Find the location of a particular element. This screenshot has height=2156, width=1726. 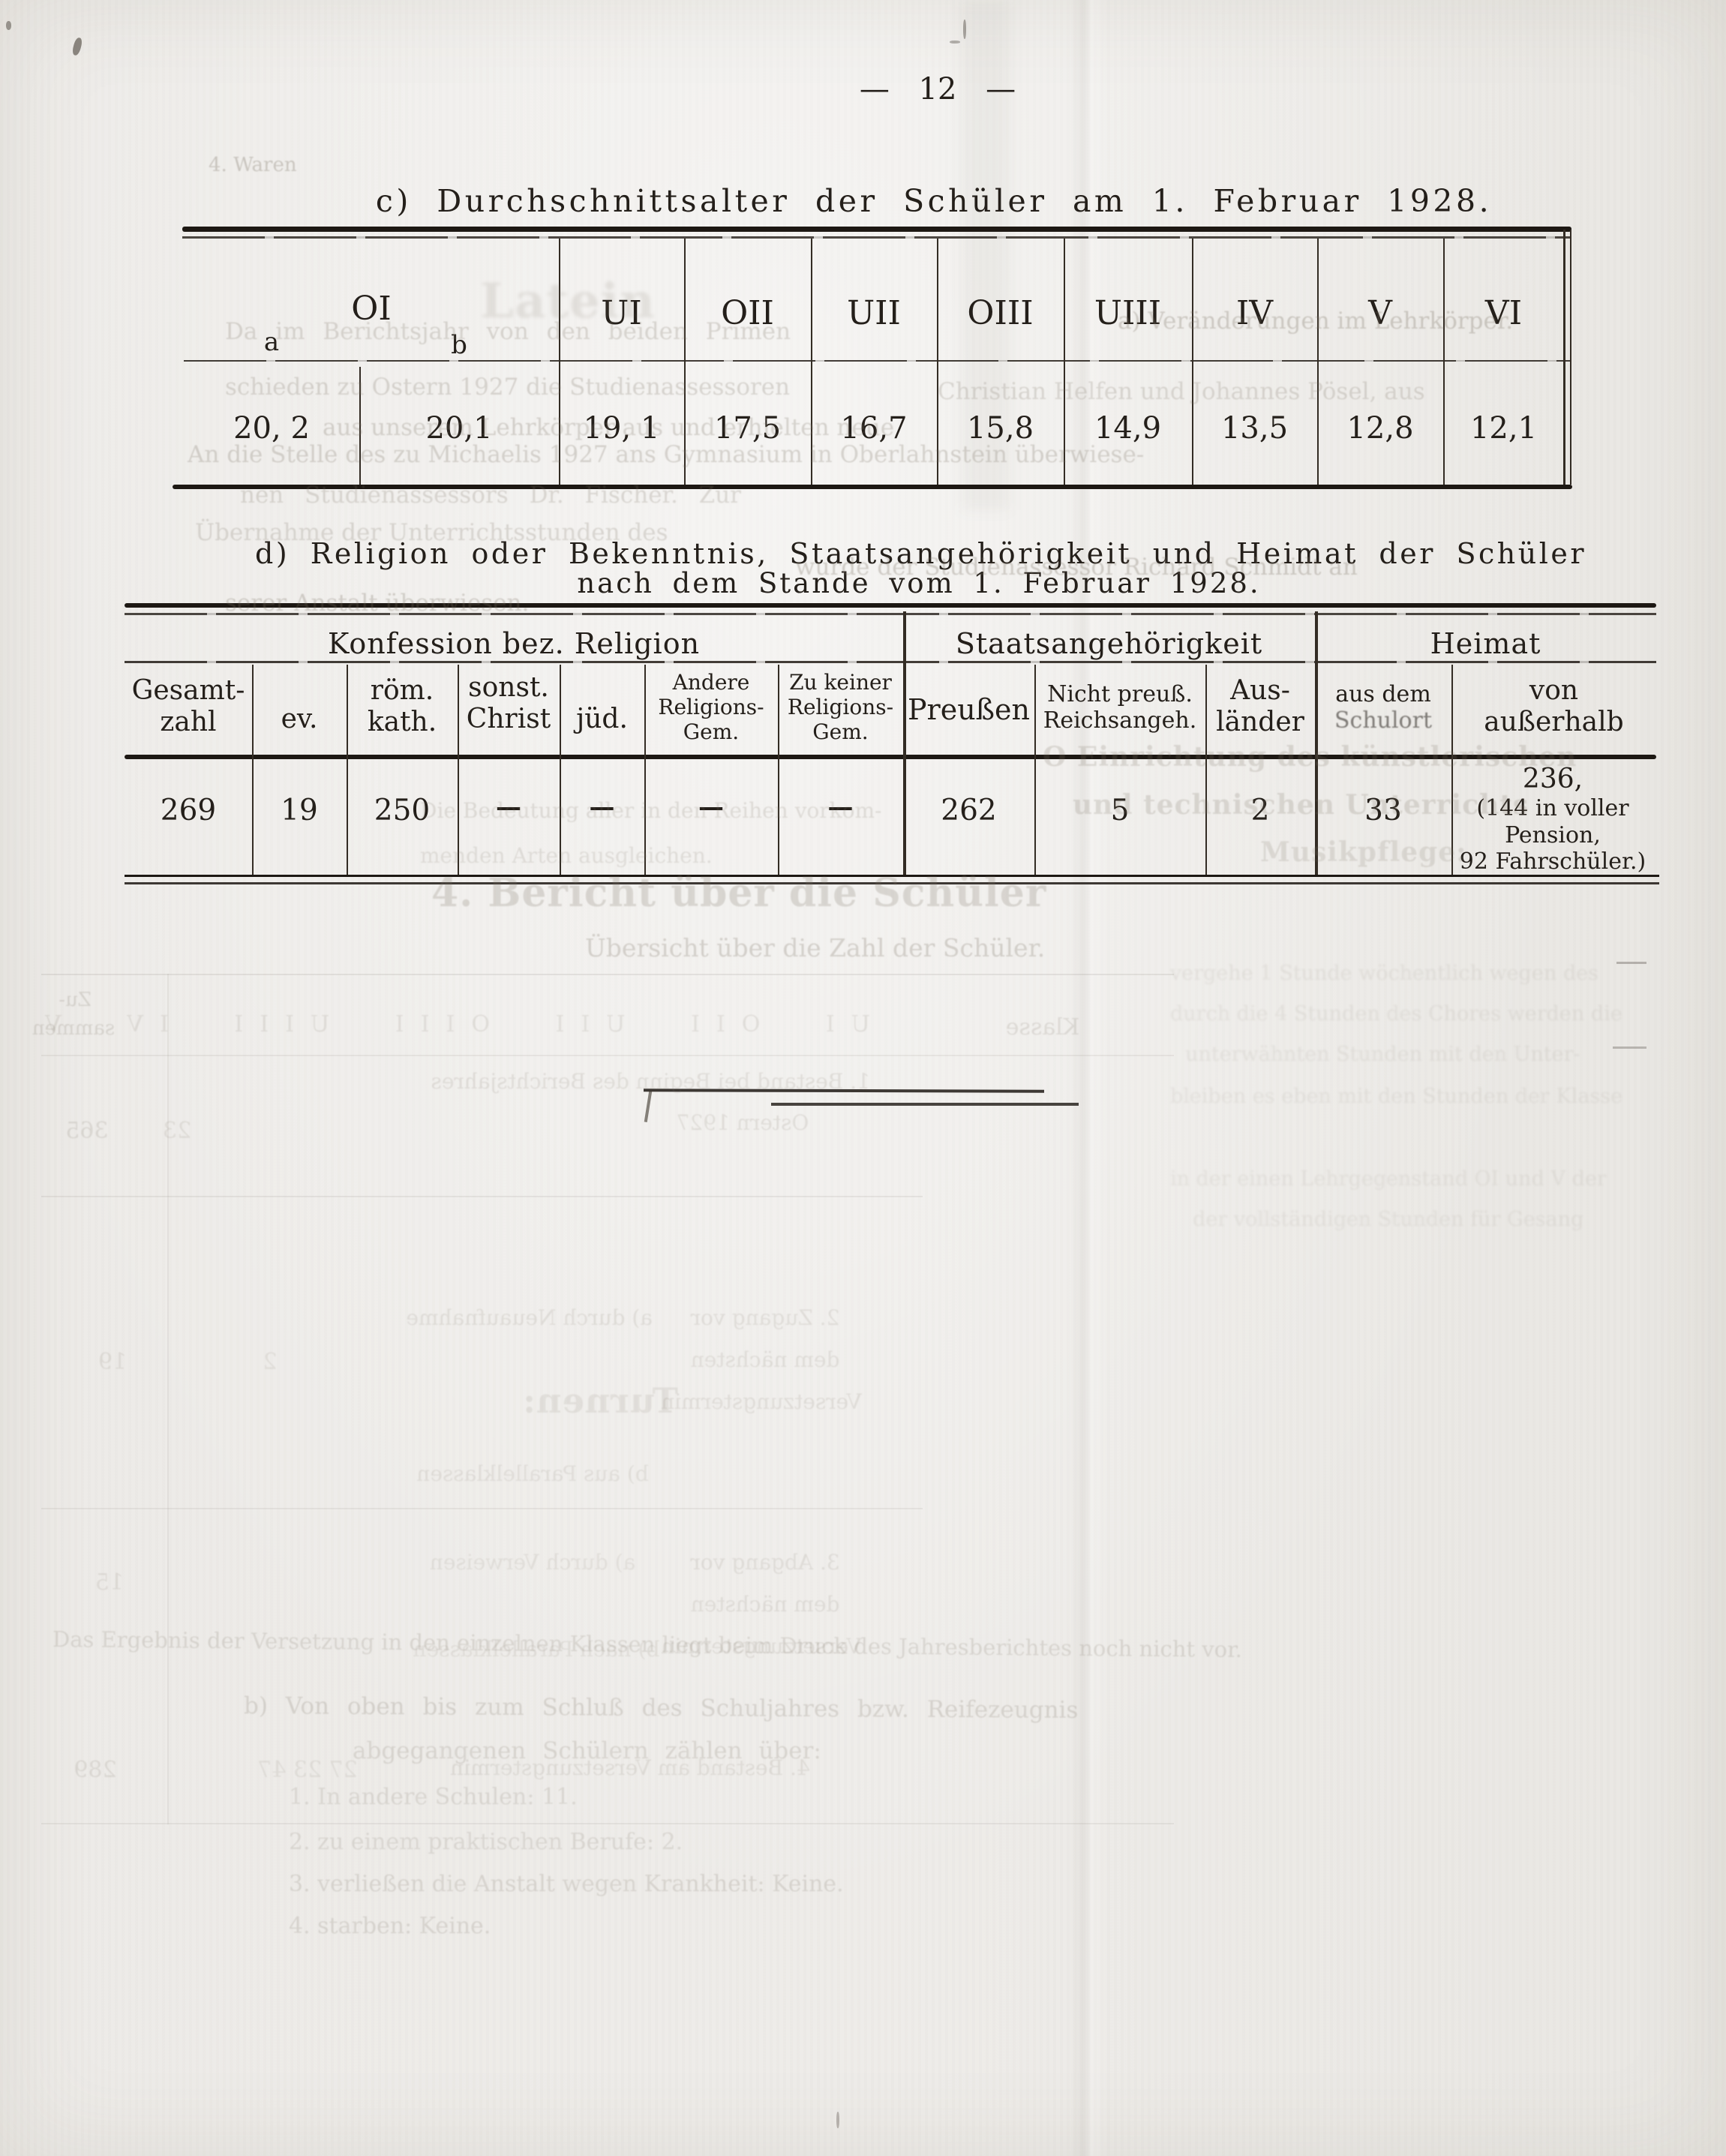

ghost-mirrored-text: UI OII UII OIII UIII IV V VI is located at coordinates (435, 1024).